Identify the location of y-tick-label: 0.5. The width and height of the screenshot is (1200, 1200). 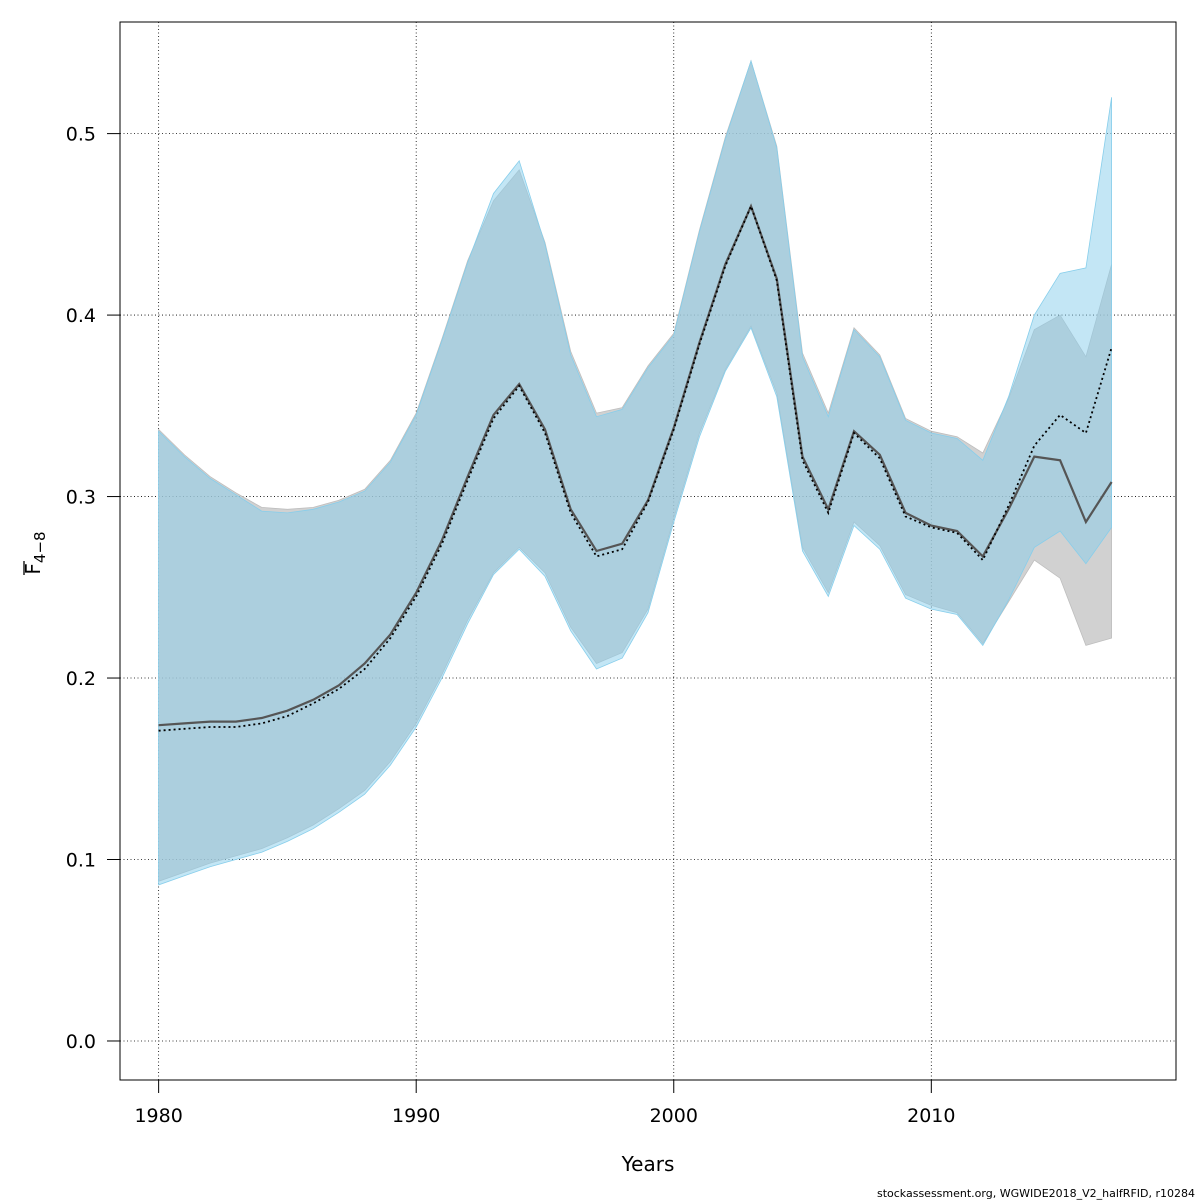
(81, 135).